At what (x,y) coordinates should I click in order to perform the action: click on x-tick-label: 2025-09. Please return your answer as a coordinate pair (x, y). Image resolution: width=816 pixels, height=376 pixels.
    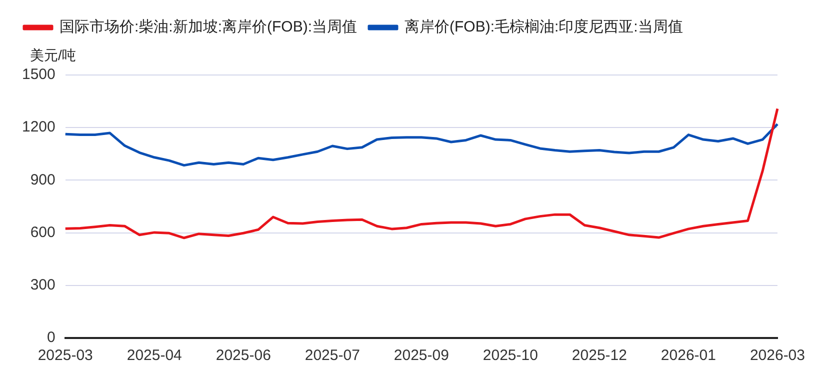
    Looking at the image, I should click on (421, 355).